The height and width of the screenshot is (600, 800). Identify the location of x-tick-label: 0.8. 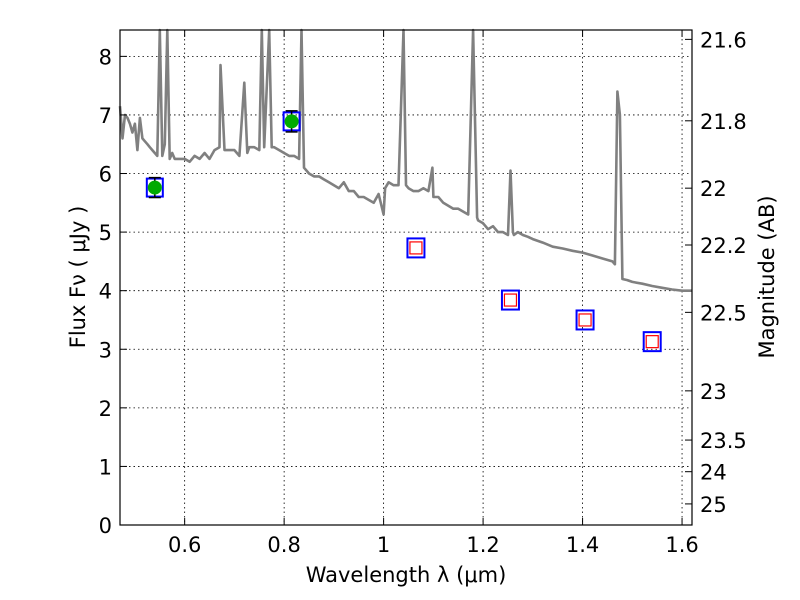
(283, 545).